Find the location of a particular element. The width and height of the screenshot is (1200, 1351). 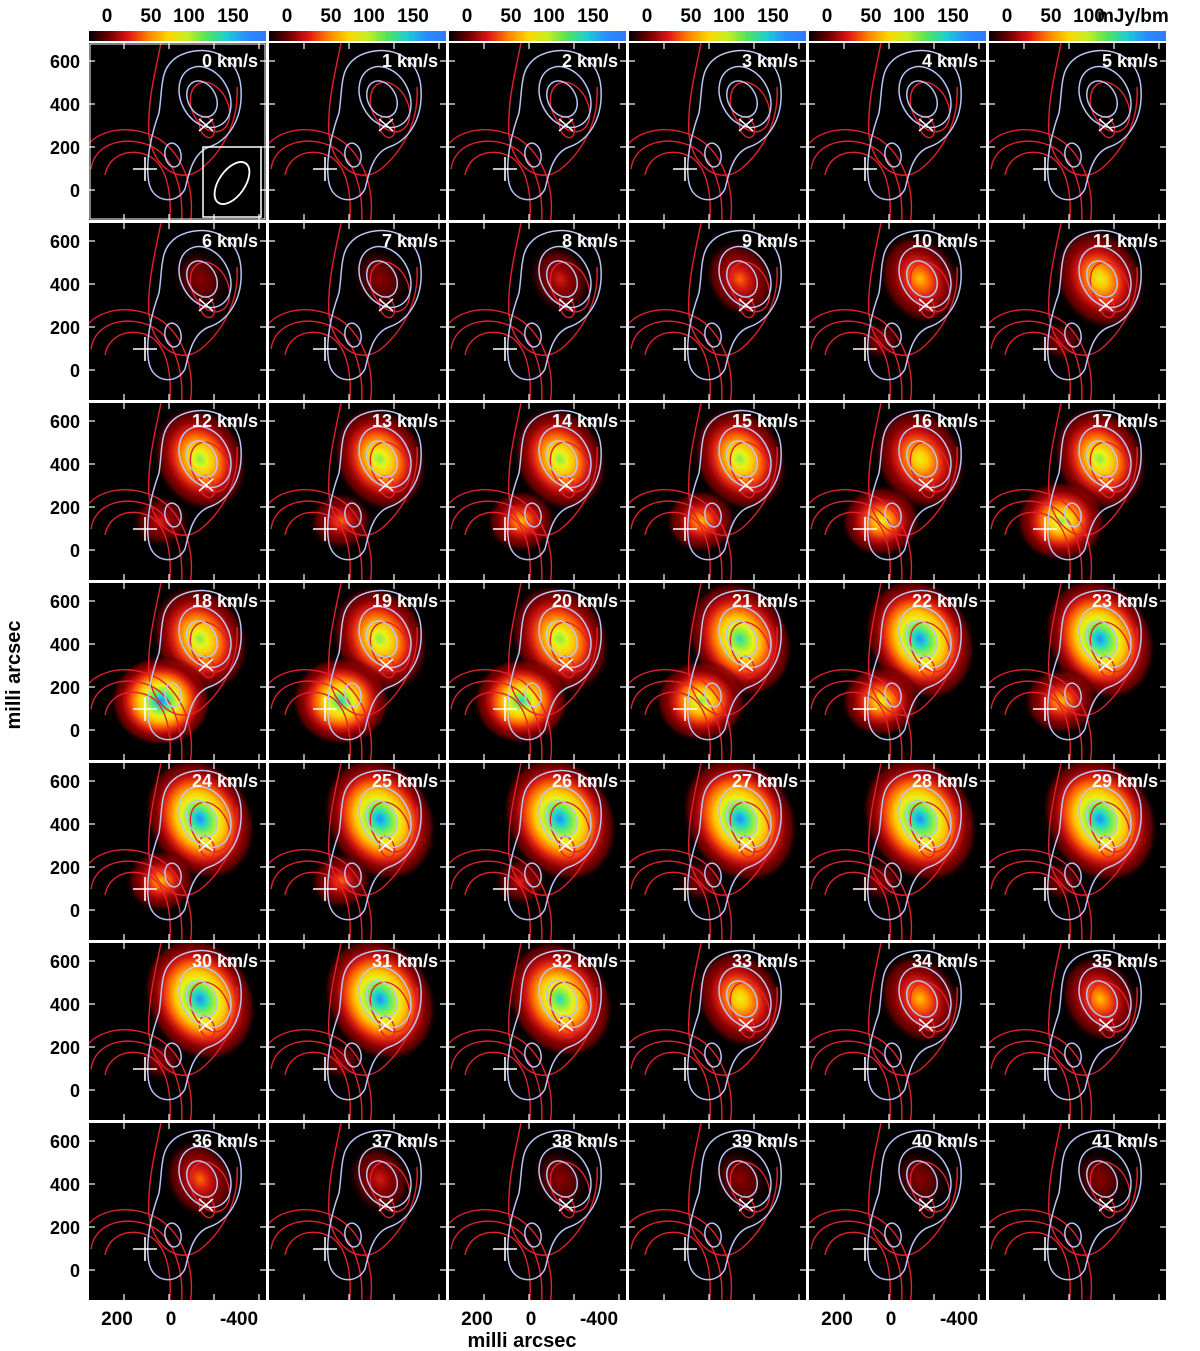

velocity-label: 14 km/s is located at coordinates (585, 421).